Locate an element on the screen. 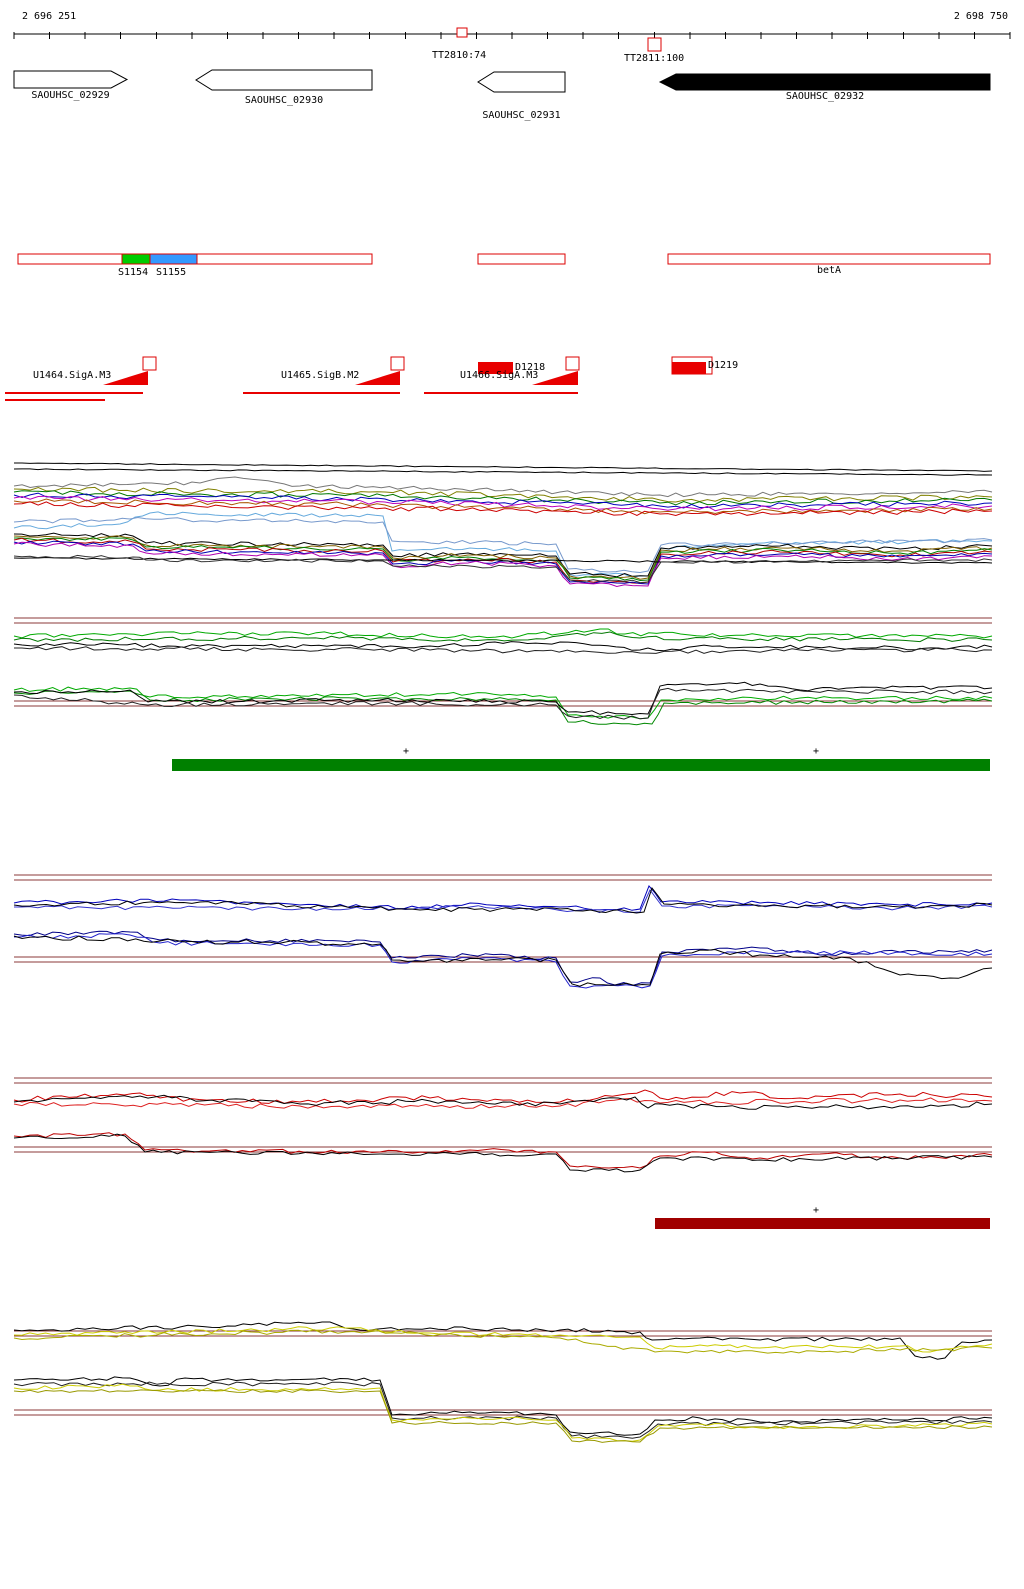 The image size is (1024, 1589). plus-mark-green-bar-2: + is located at coordinates (816, 751).